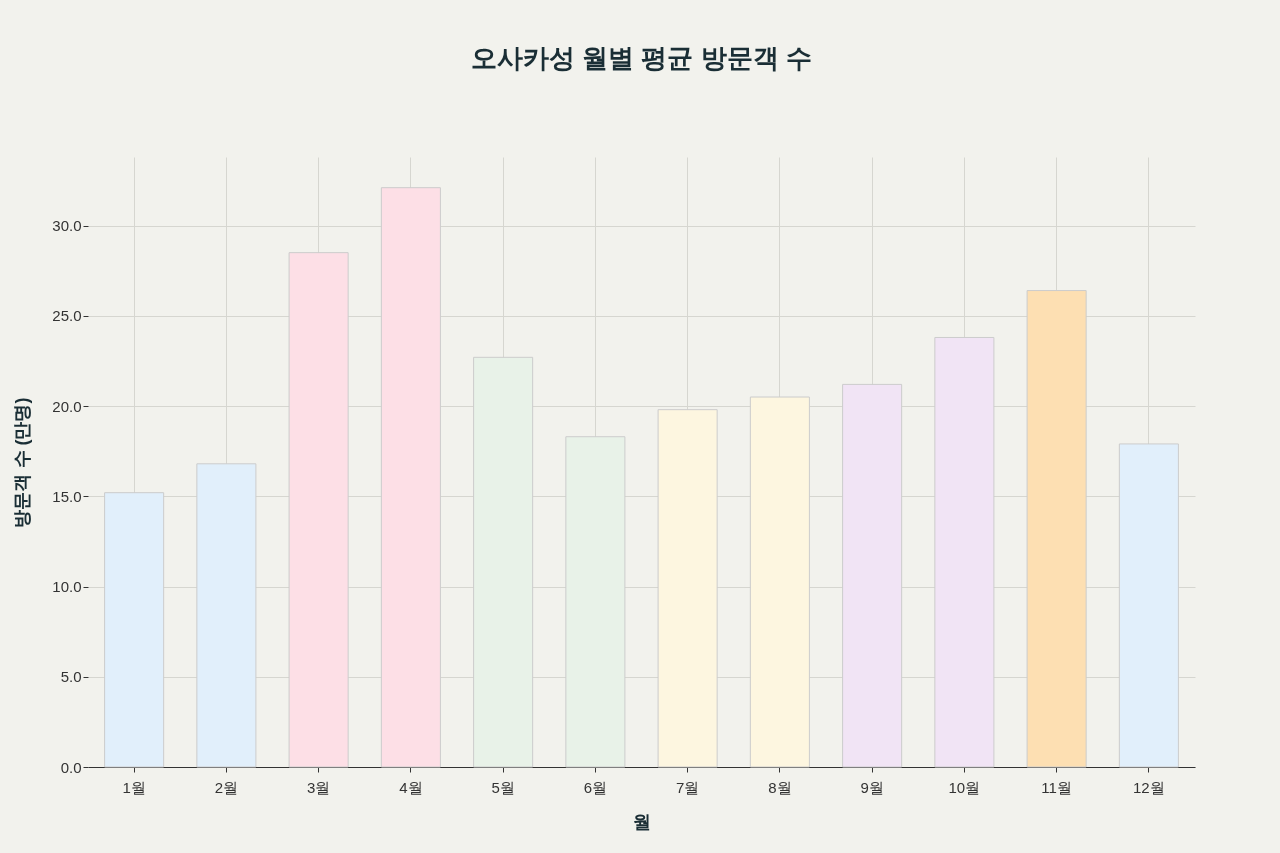 This screenshot has width=1280, height=853. What do you see at coordinates (872, 787) in the screenshot?
I see `x-tick-label: 9월` at bounding box center [872, 787].